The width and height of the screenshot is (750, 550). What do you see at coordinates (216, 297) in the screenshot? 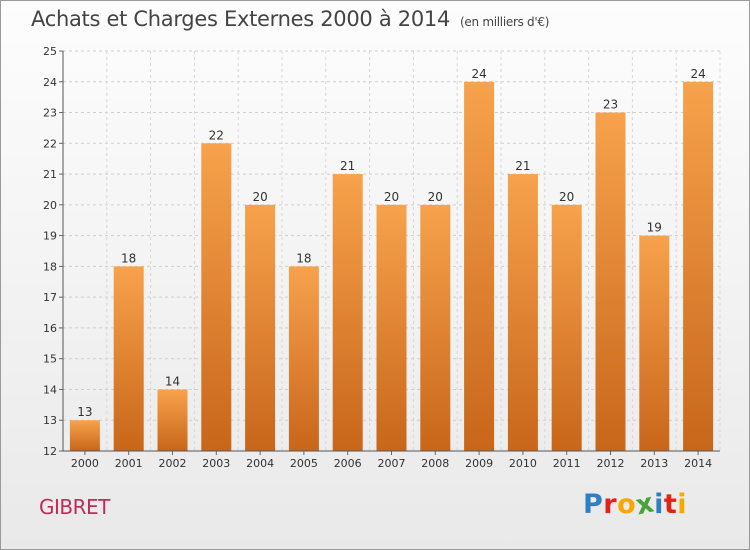
I see `bar-2003` at bounding box center [216, 297].